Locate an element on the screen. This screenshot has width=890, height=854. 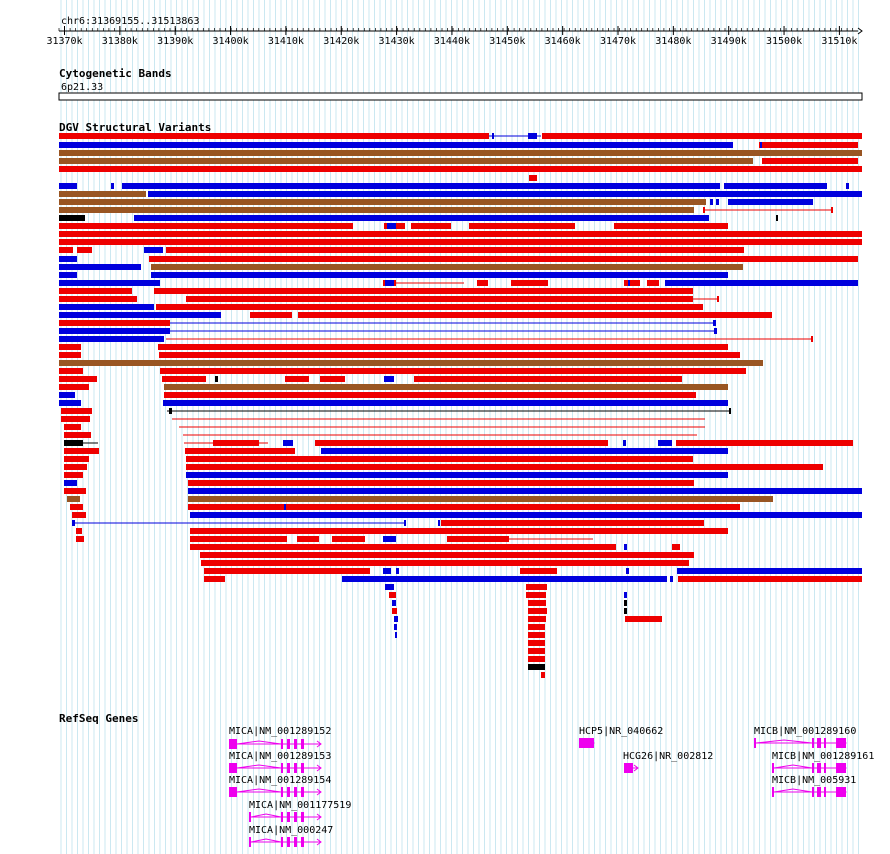
cytoband-bar is located at coordinates (460, 96).